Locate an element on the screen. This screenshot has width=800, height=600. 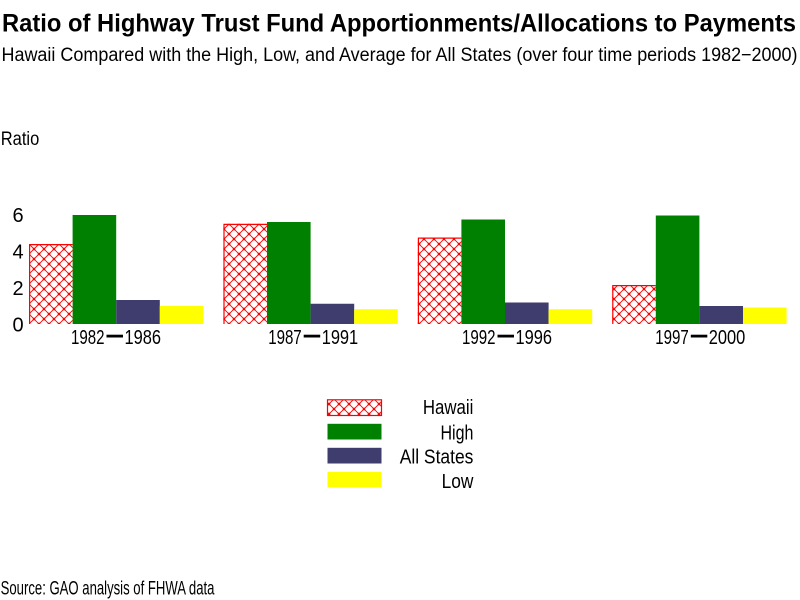
svg-text: 1997 is located at coordinates (672, 338).